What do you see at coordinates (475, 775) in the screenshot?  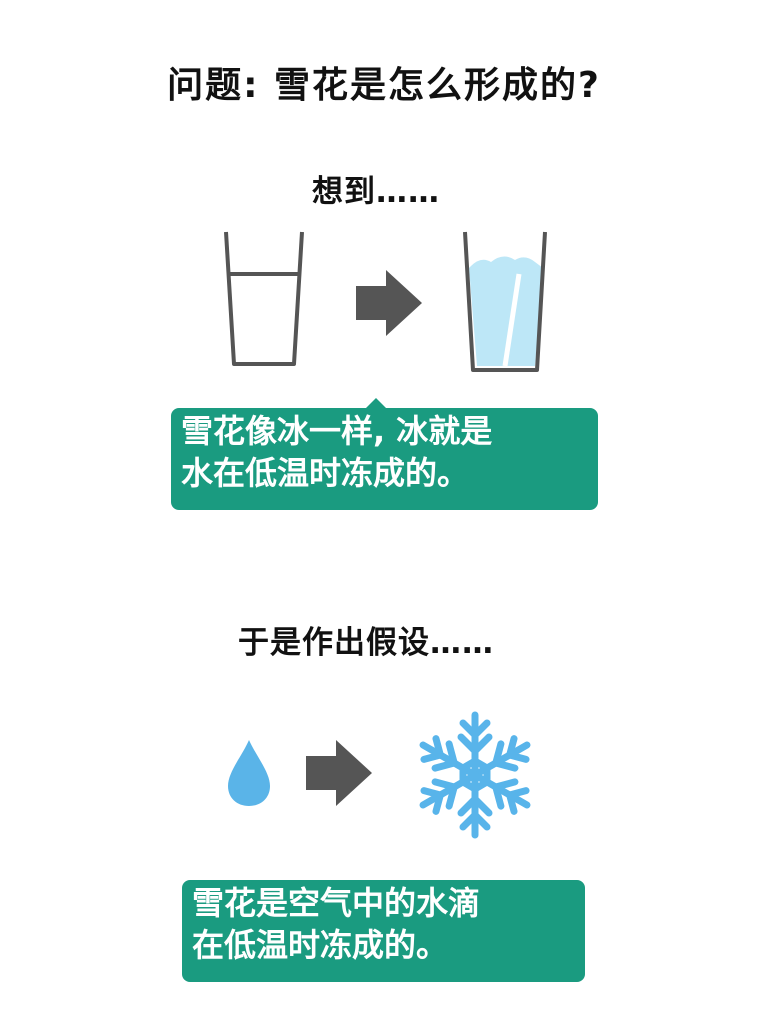 I see `snowflake-icon` at bounding box center [475, 775].